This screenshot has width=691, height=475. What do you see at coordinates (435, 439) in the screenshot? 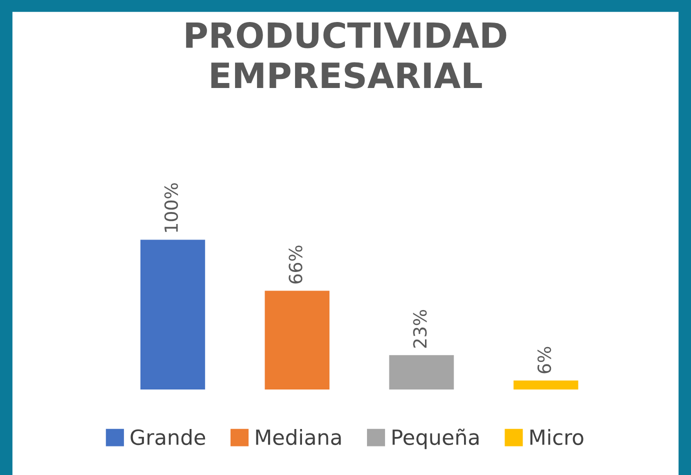
I see `legend-label: Pequeña` at bounding box center [435, 439].